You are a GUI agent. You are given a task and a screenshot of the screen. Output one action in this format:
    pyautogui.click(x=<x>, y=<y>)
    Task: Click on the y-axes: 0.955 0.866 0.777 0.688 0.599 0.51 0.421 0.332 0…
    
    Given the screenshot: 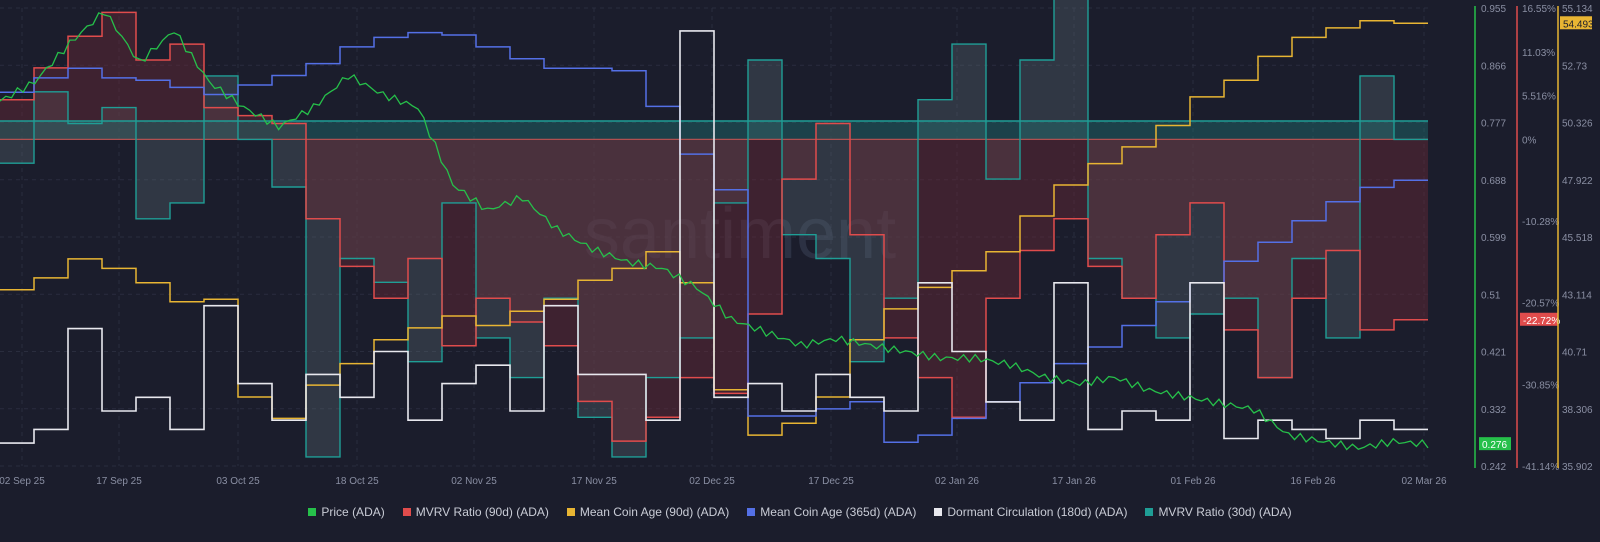 What is the action you would take?
    pyautogui.click(x=1534, y=238)
    